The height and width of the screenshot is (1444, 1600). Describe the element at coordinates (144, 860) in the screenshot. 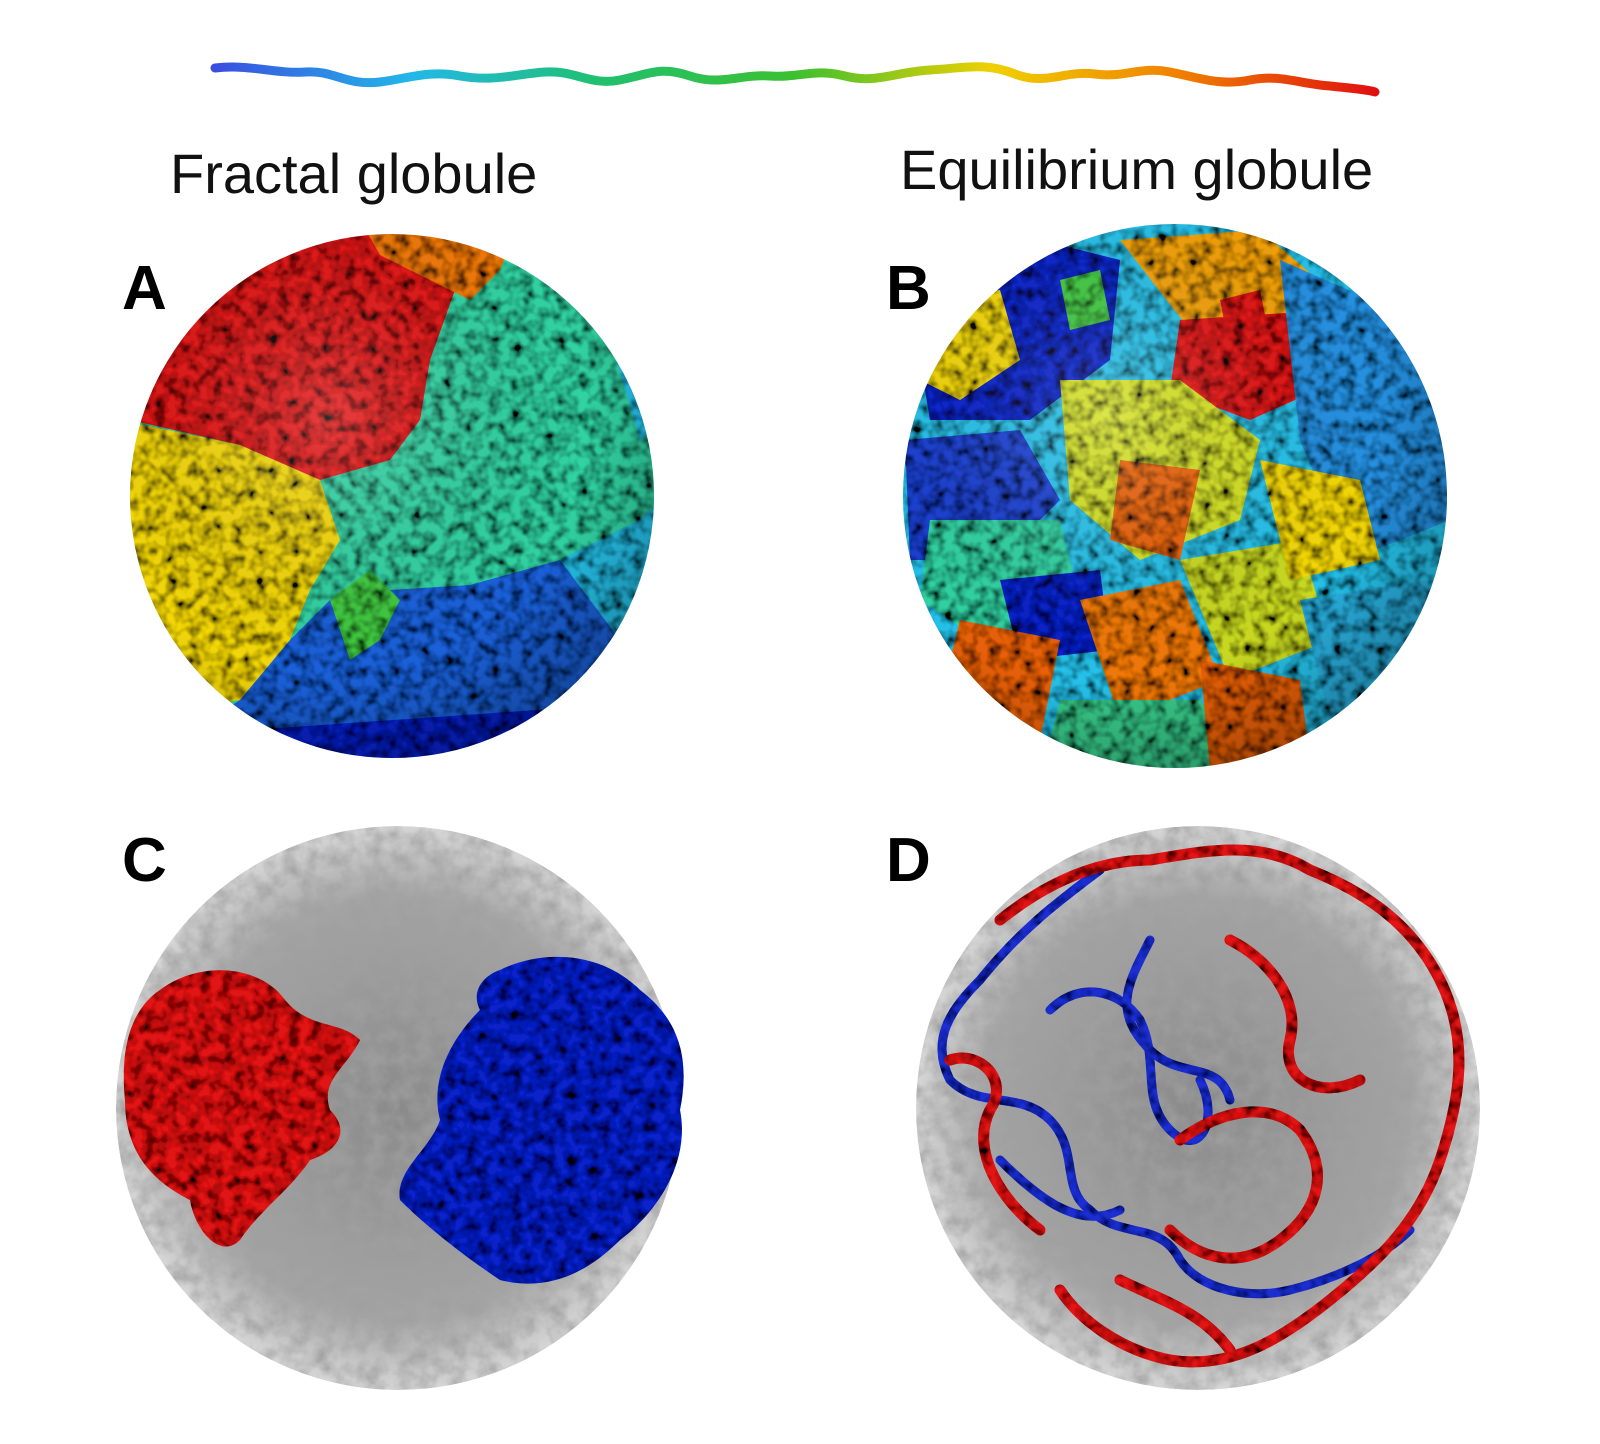

I see `panel-label-c: C` at that location.